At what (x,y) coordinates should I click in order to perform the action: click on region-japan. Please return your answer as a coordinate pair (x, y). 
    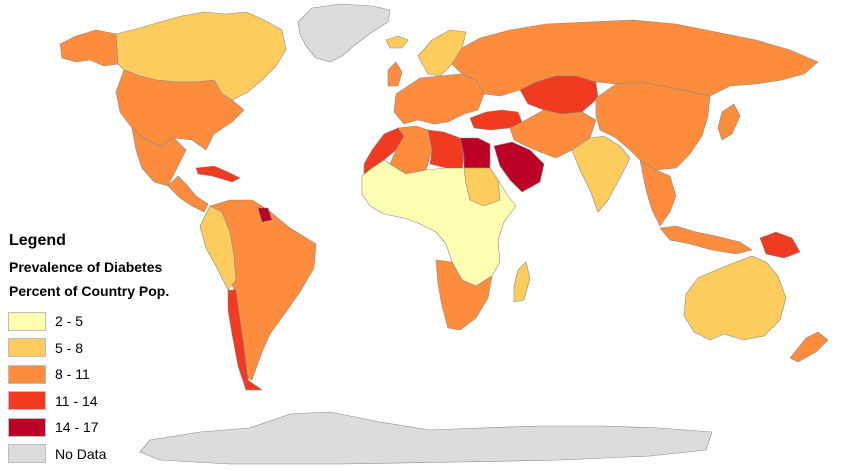
    Looking at the image, I should click on (729, 122).